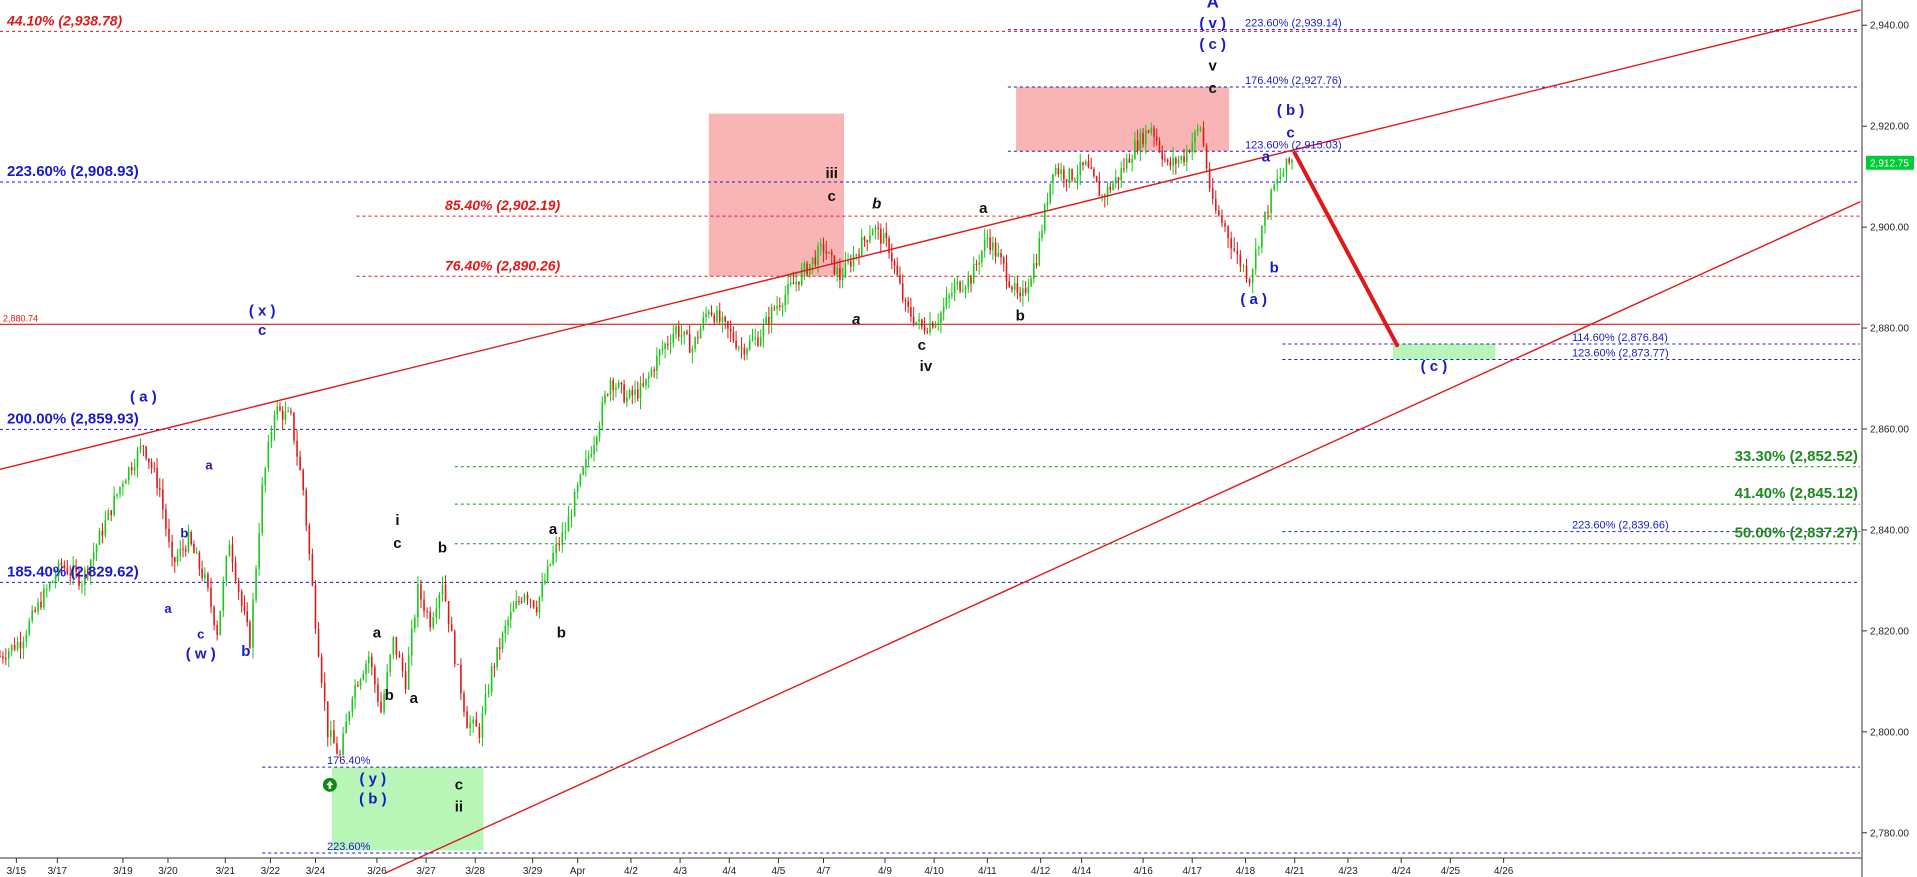 The image size is (1917, 877). I want to click on date-tick-label-22: 4/16, so click(1143, 871).